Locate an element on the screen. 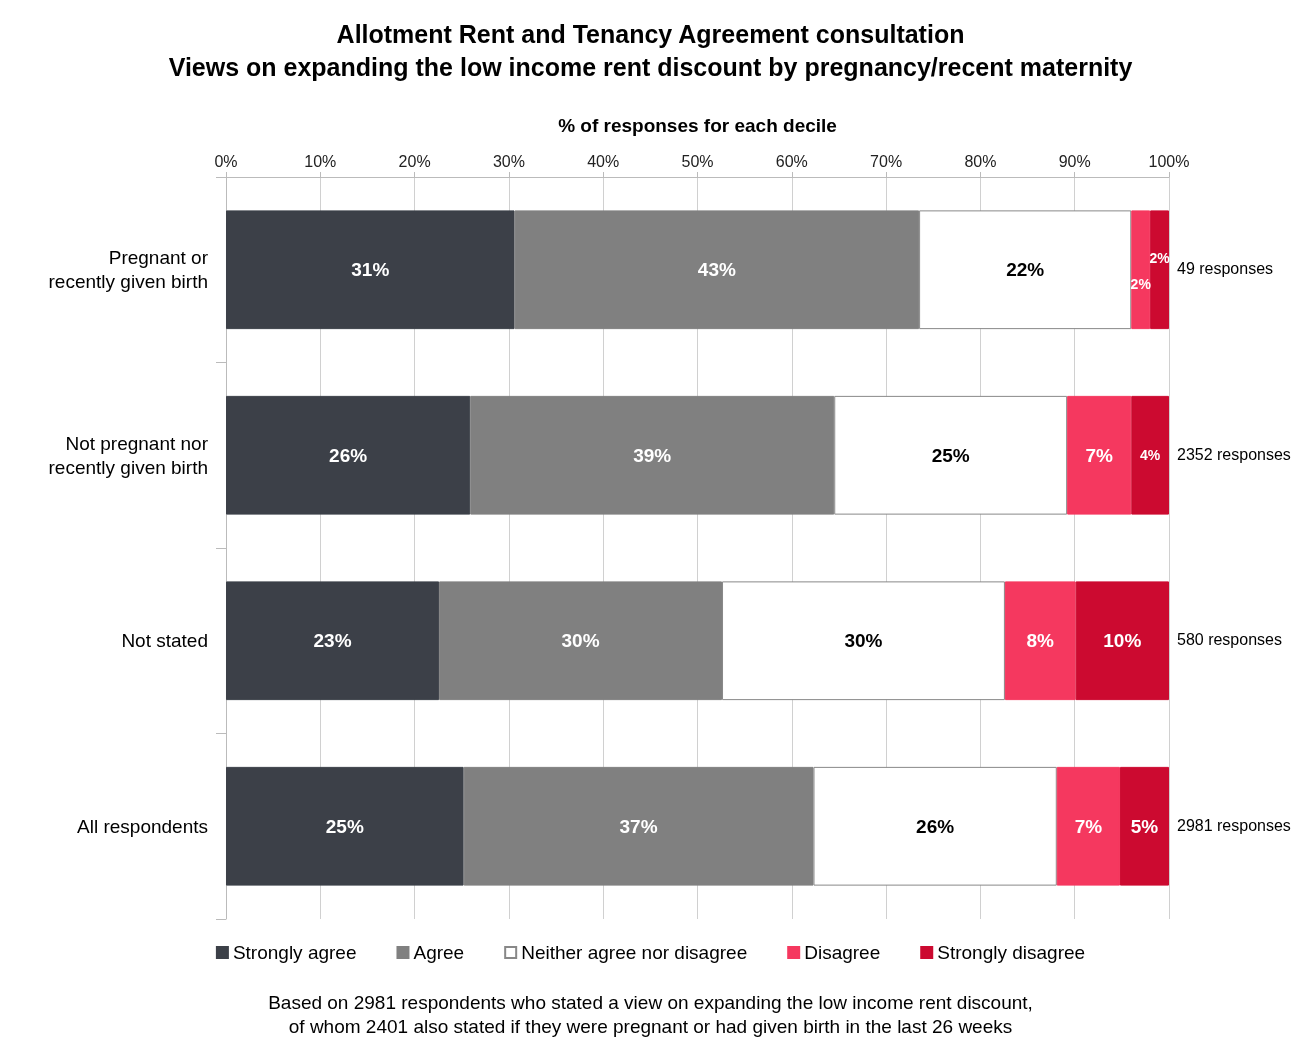 The height and width of the screenshot is (1039, 1301). x-tick-label: 40% is located at coordinates (603, 161).